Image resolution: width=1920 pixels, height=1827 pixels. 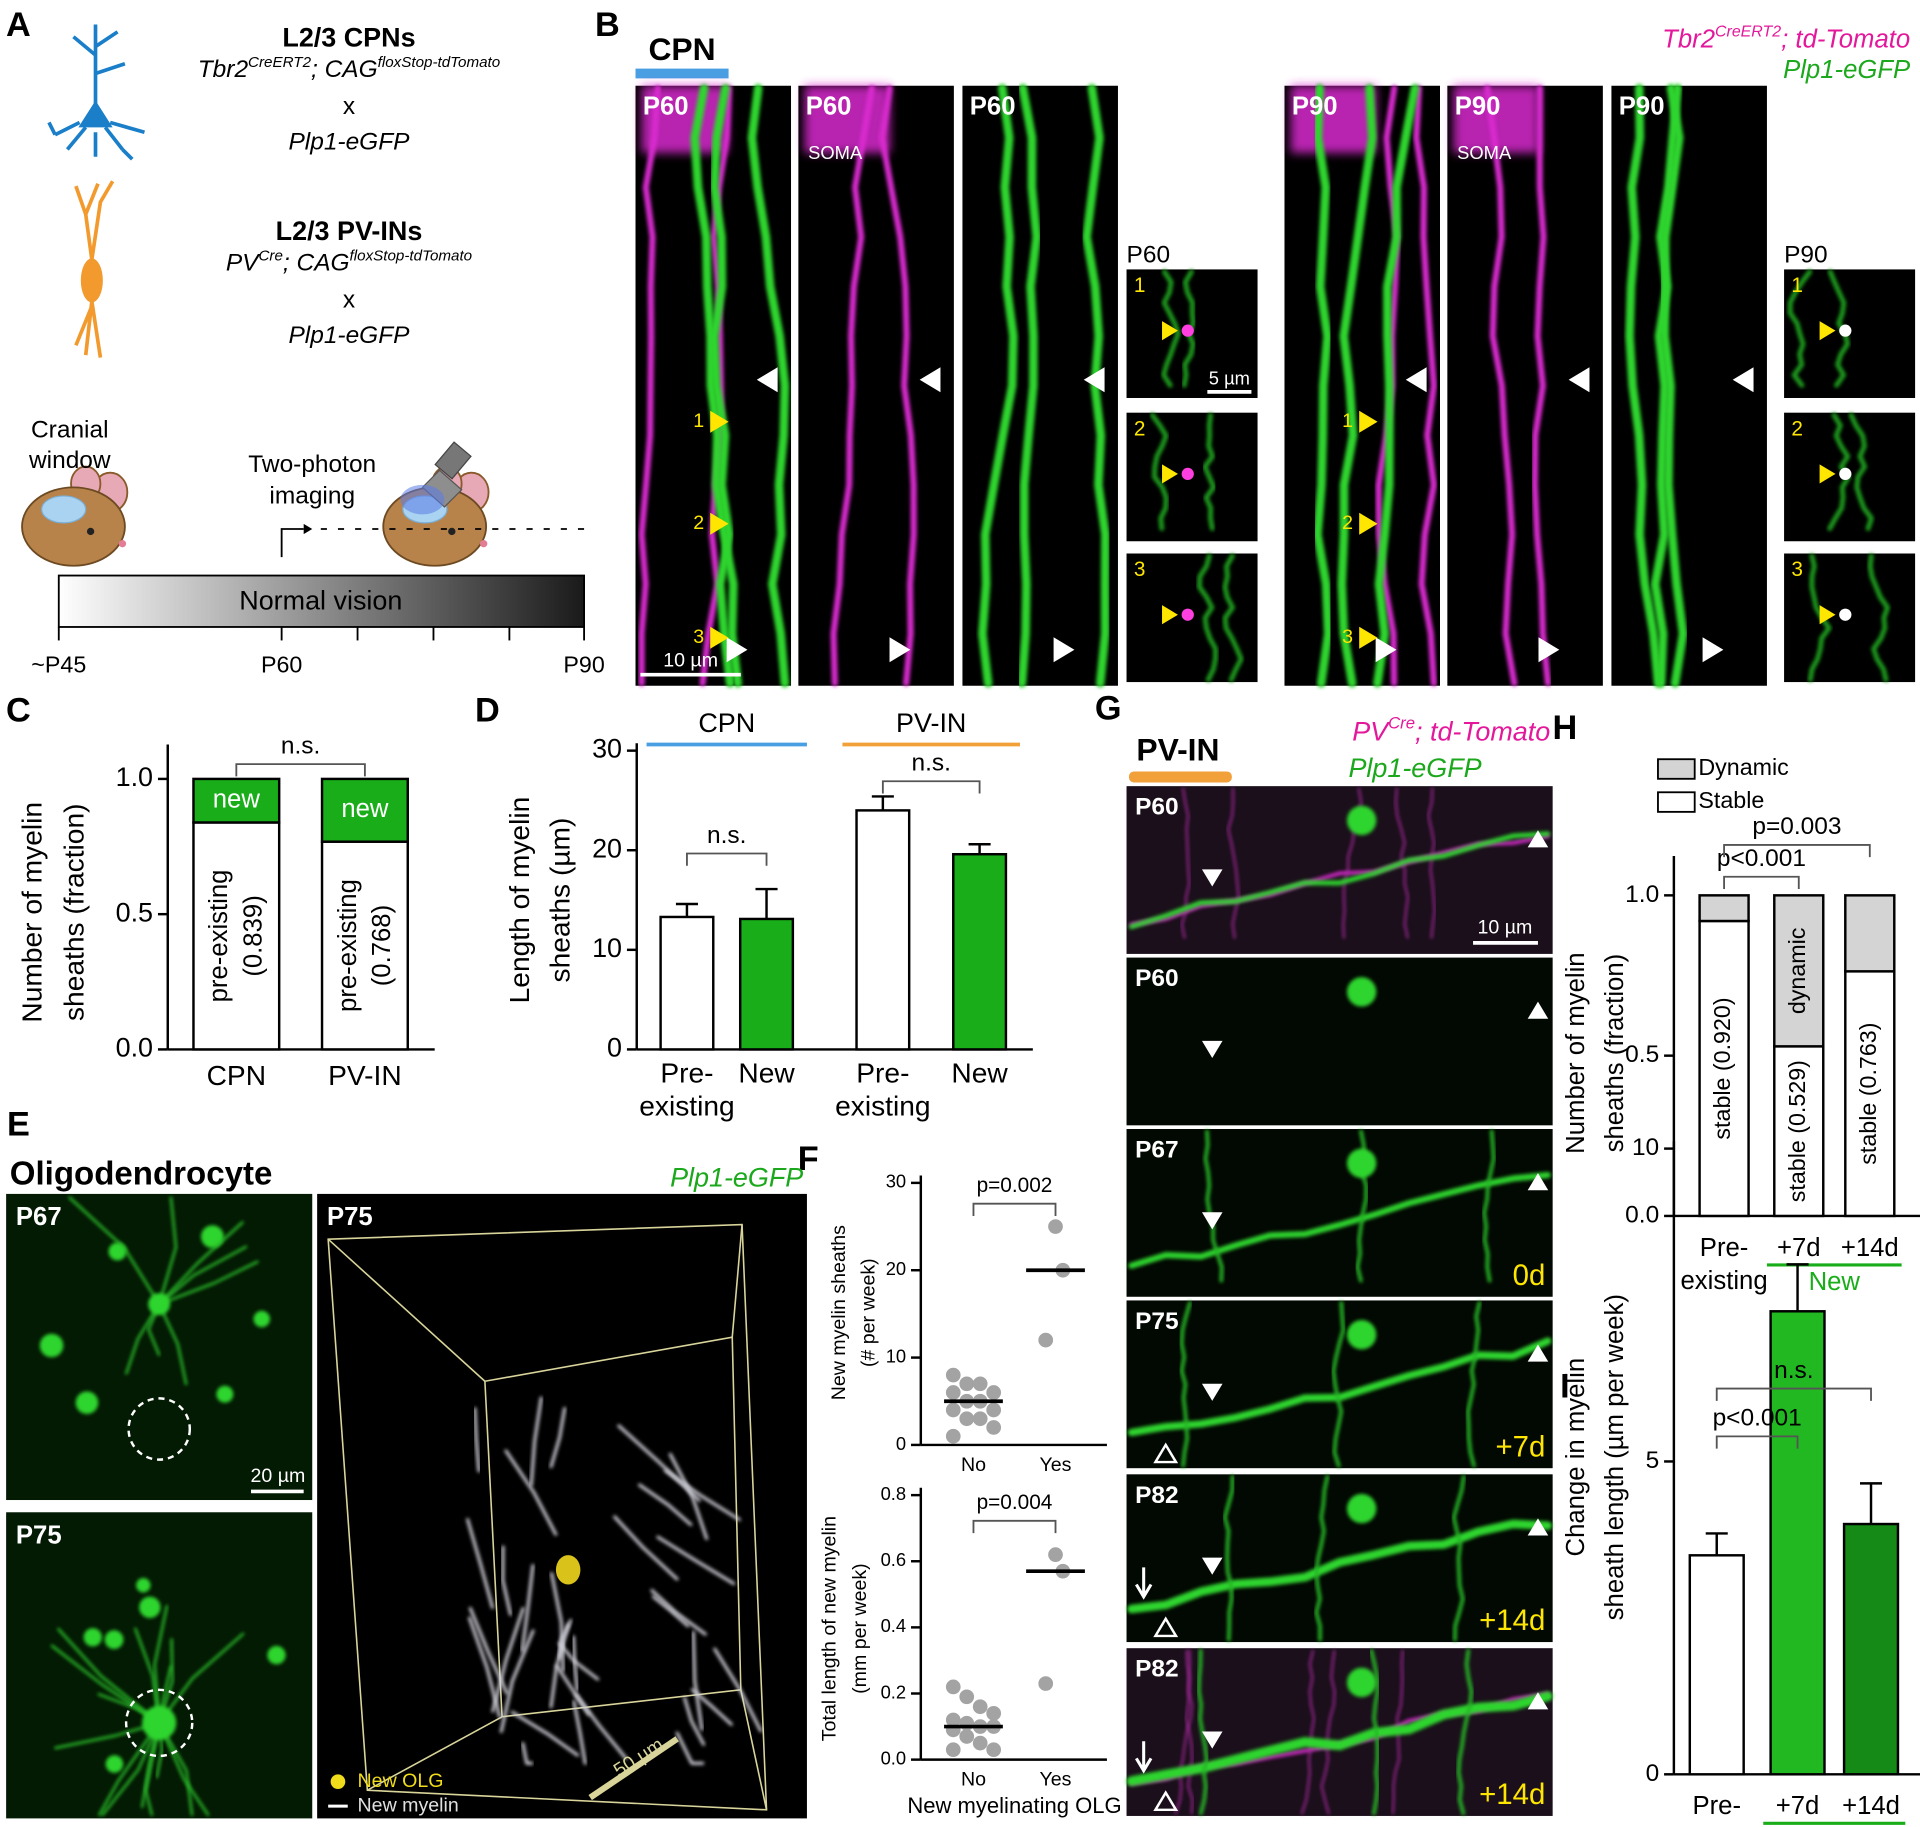 What do you see at coordinates (896, 1268) in the screenshot?
I see `y-tick-label: 20` at bounding box center [896, 1268].